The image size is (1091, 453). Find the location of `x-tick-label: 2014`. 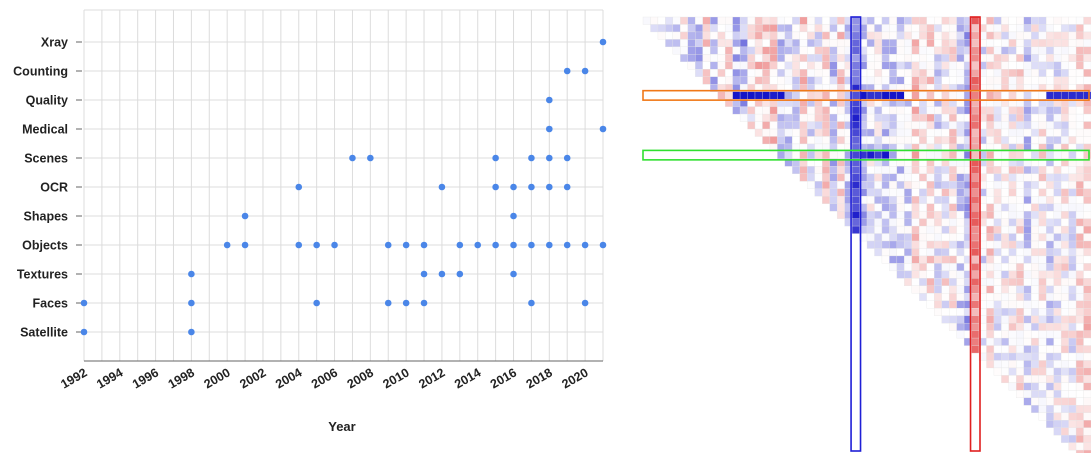

x-tick-label: 2014 is located at coordinates (467, 378).